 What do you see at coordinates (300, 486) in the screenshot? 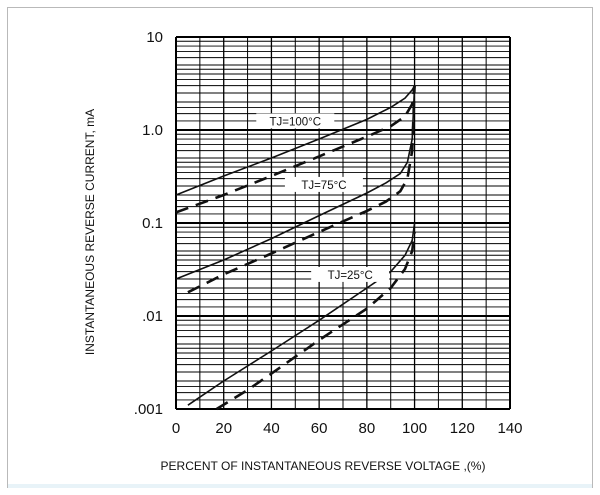
I see `bottom-strip` at bounding box center [300, 486].